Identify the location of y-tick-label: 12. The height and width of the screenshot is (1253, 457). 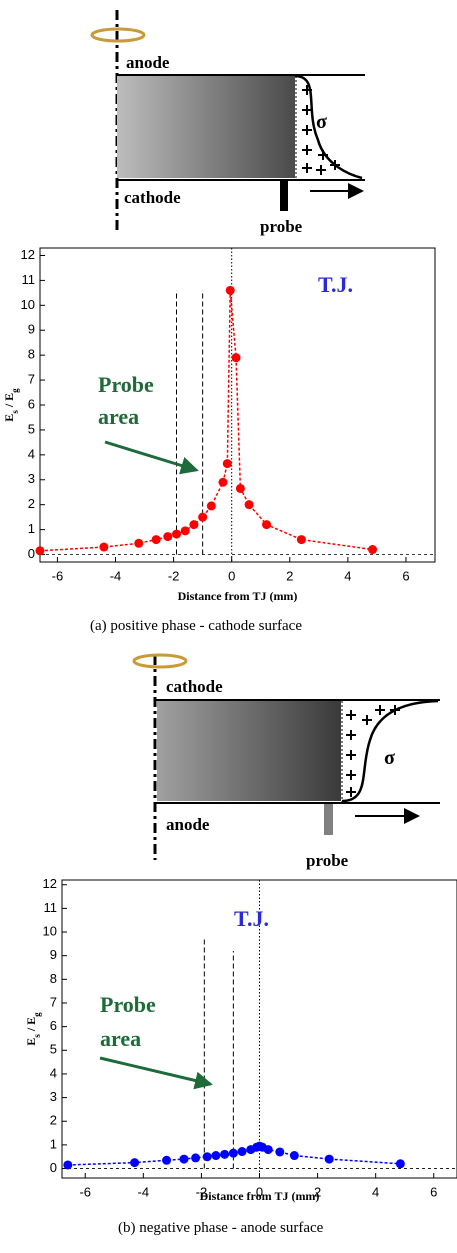
(50, 883).